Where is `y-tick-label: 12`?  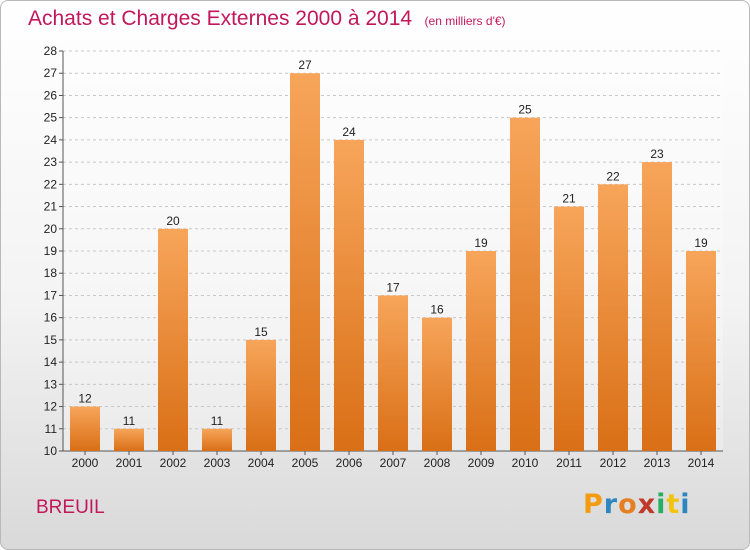 y-tick-label: 12 is located at coordinates (51, 407).